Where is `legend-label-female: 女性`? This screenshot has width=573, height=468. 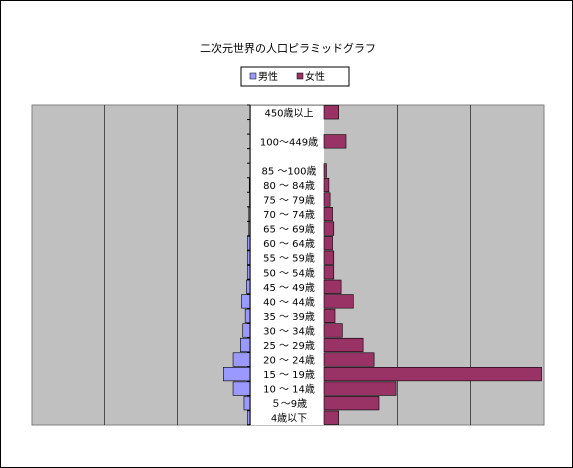 legend-label-female: 女性 is located at coordinates (315, 76).